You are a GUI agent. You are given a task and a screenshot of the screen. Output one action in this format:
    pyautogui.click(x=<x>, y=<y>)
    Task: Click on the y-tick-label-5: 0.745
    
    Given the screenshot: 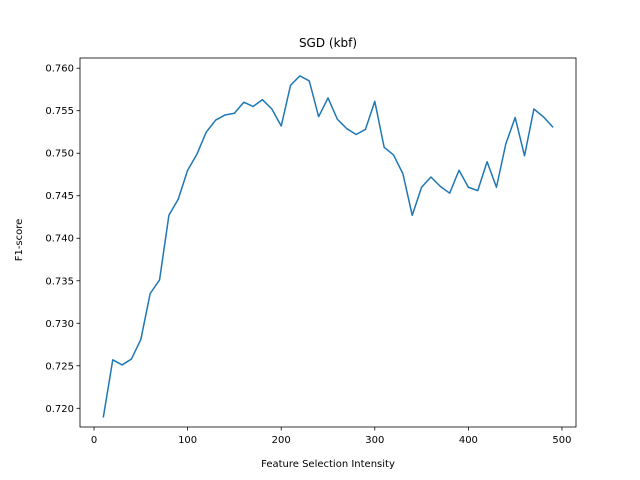 What is the action you would take?
    pyautogui.click(x=59, y=196)
    